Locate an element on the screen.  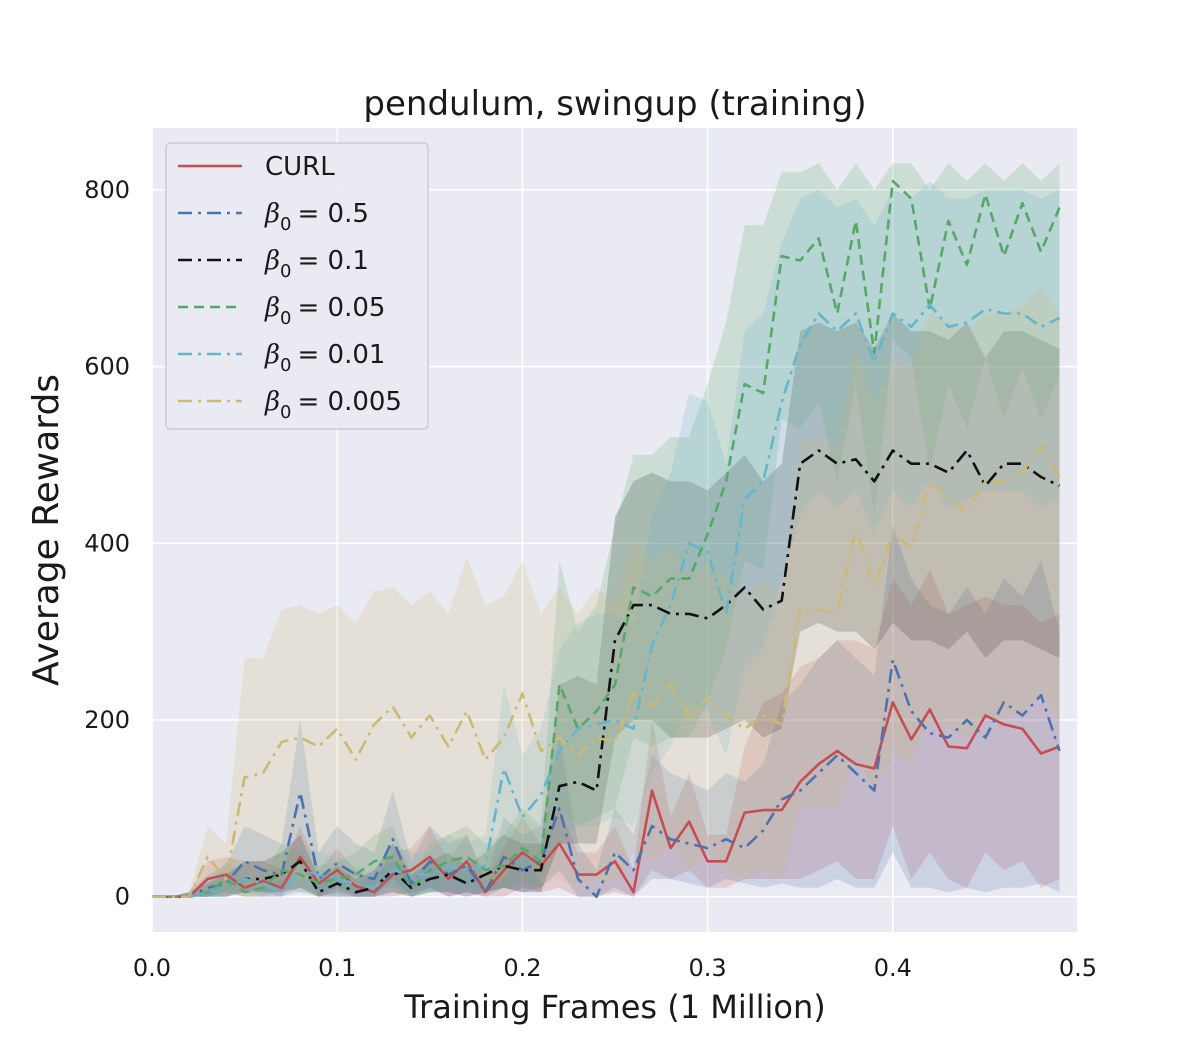
legend-subscript-5: 0 is located at coordinates (285, 412).